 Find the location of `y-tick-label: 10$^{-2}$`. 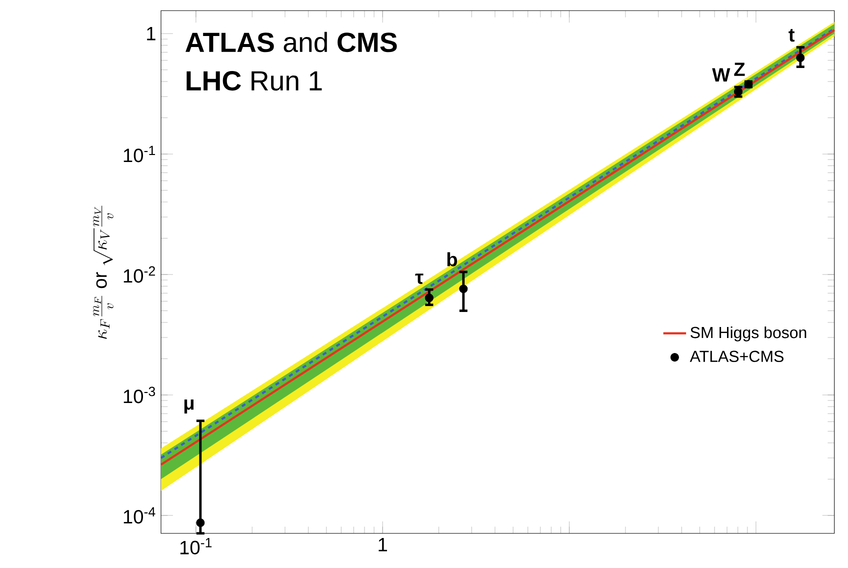

y-tick-label: 10$^{-2}$ is located at coordinates (139, 274).